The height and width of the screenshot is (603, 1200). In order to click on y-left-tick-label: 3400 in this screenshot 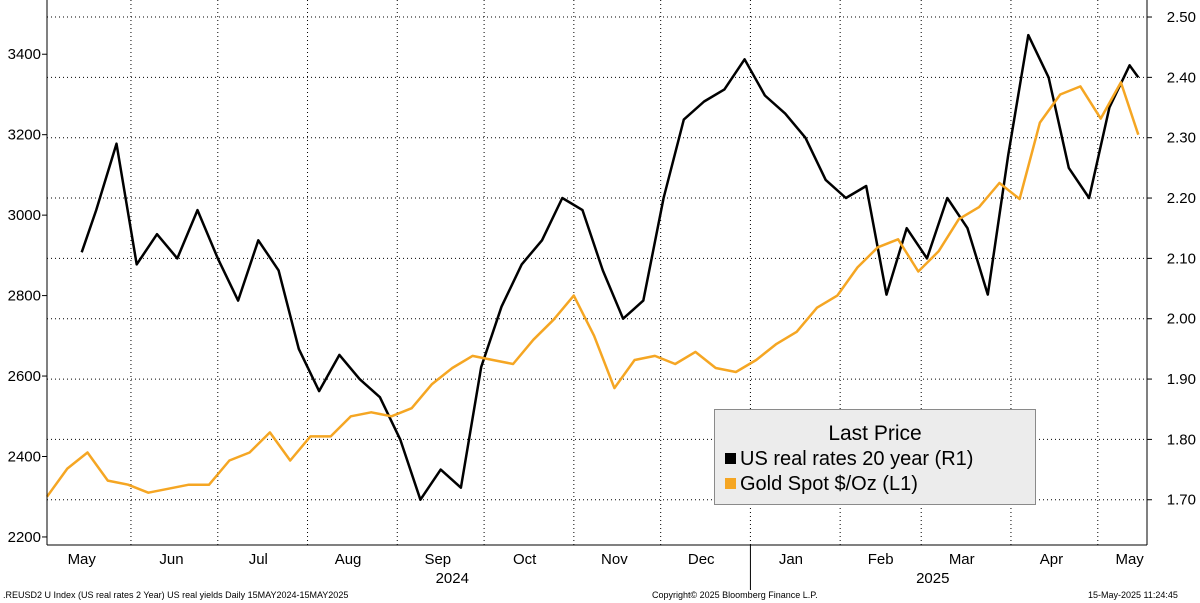, I will do `click(24, 54)`.